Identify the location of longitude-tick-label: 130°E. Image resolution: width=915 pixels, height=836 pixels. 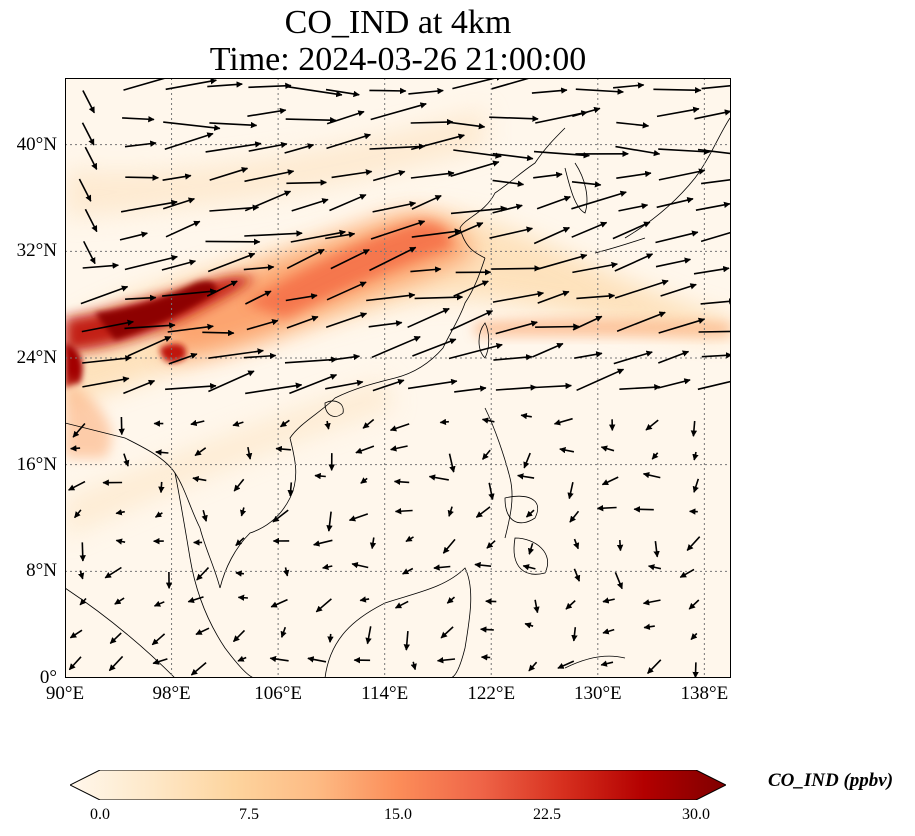
(597, 693).